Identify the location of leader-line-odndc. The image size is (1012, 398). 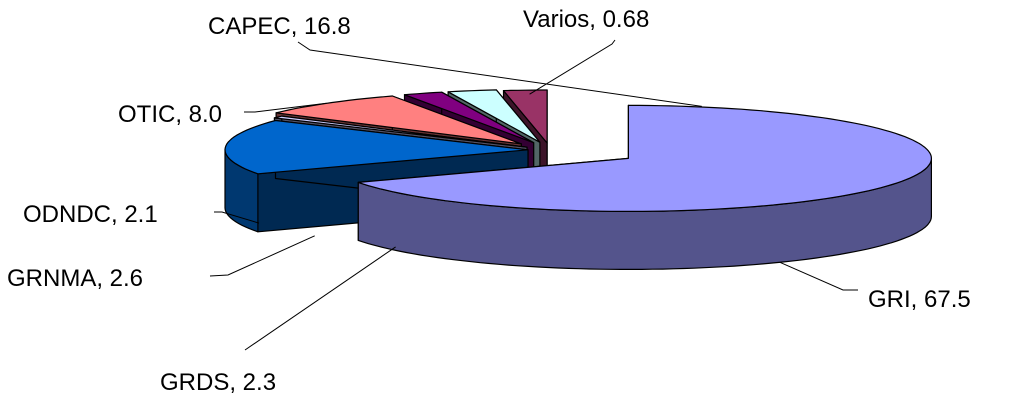
(237, 217).